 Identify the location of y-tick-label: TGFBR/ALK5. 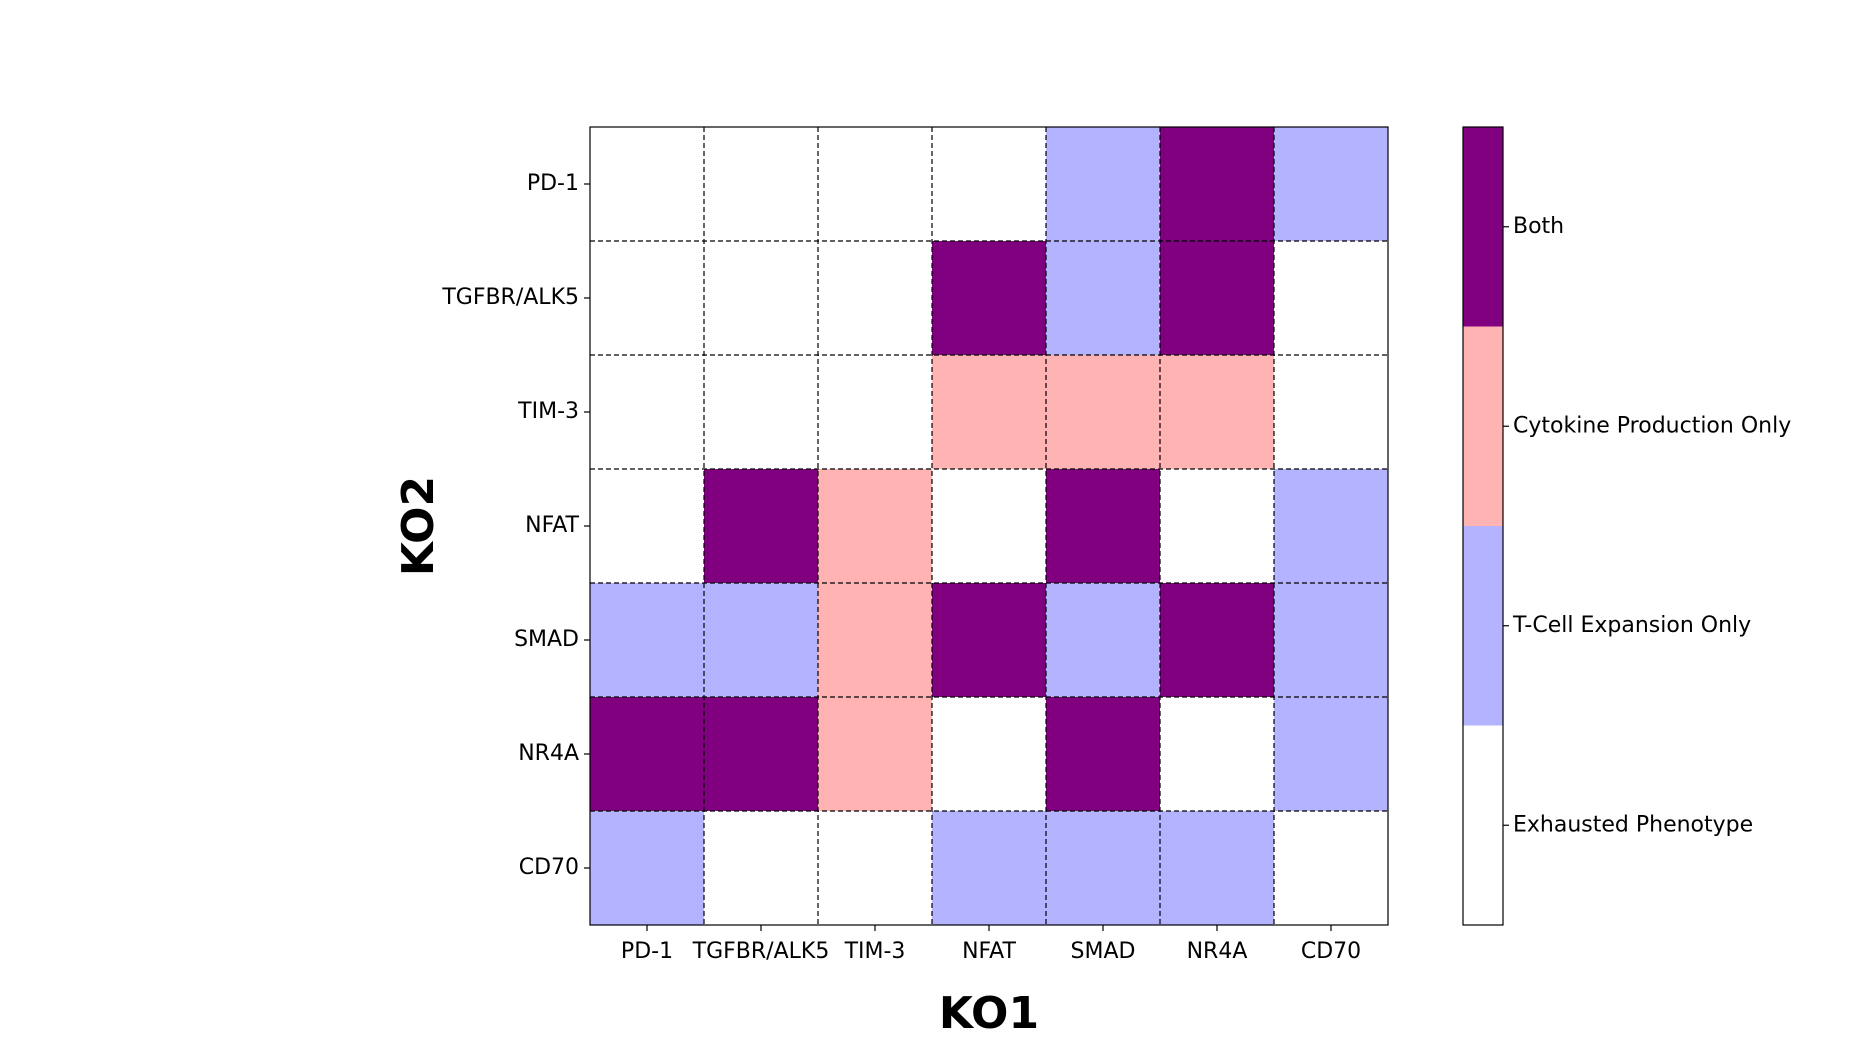
(510, 297).